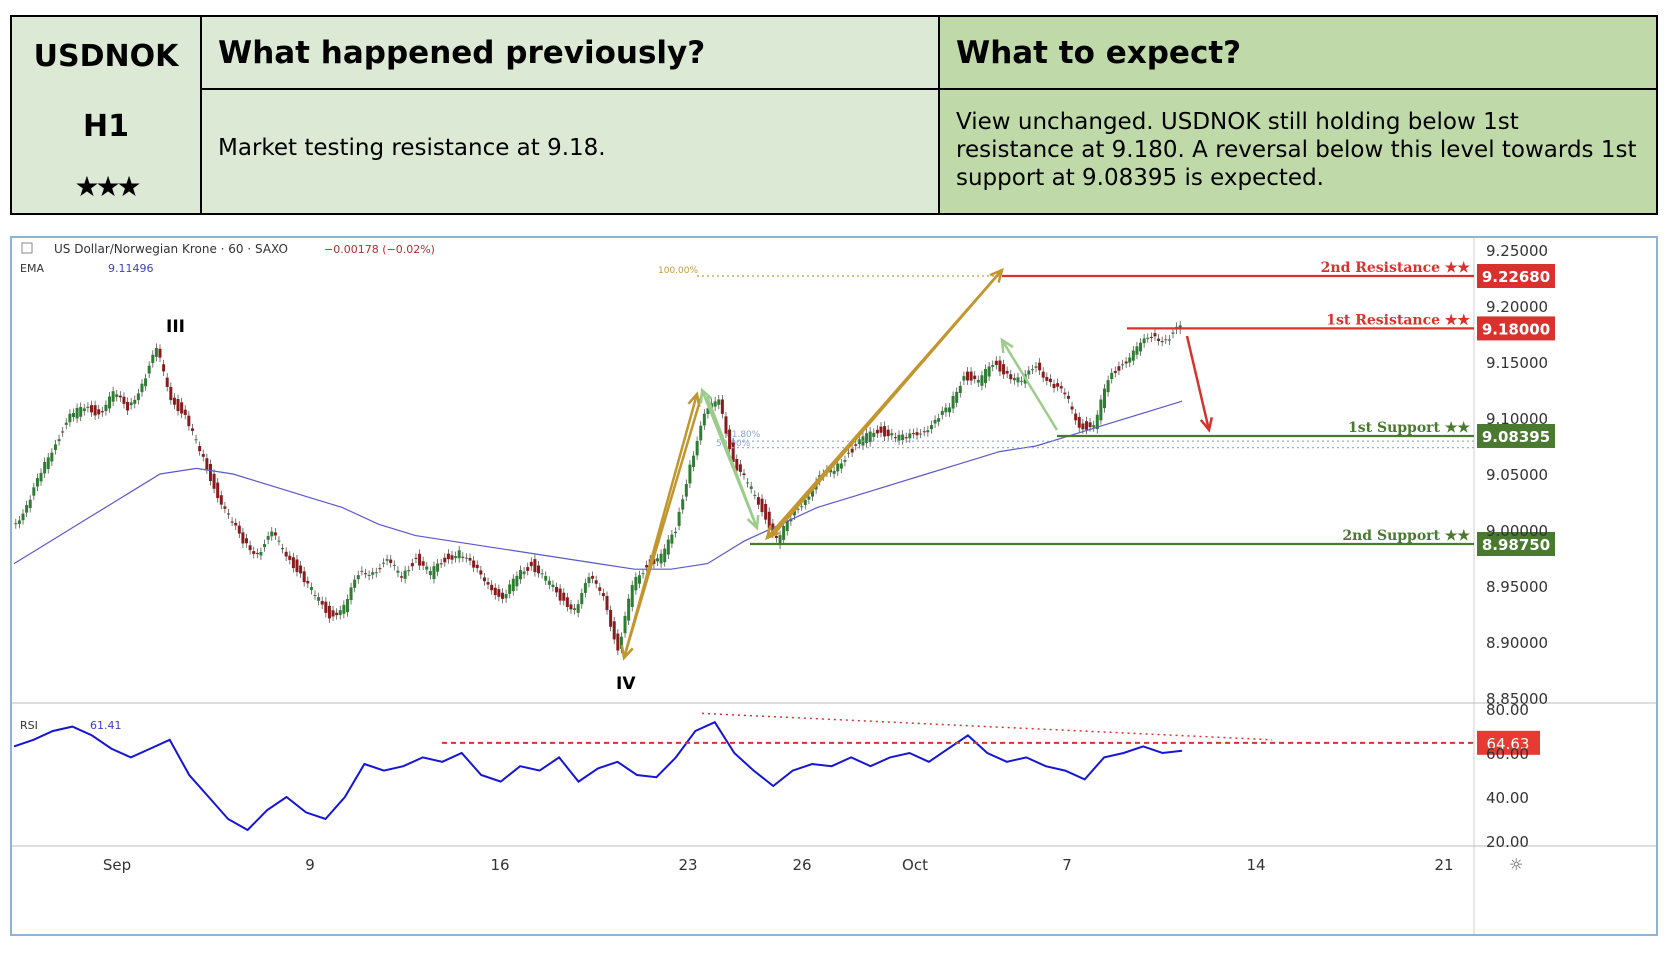 This screenshot has height=954, width=1664. Describe the element at coordinates (598, 485) in the screenshot. I see `ema-line` at that location.